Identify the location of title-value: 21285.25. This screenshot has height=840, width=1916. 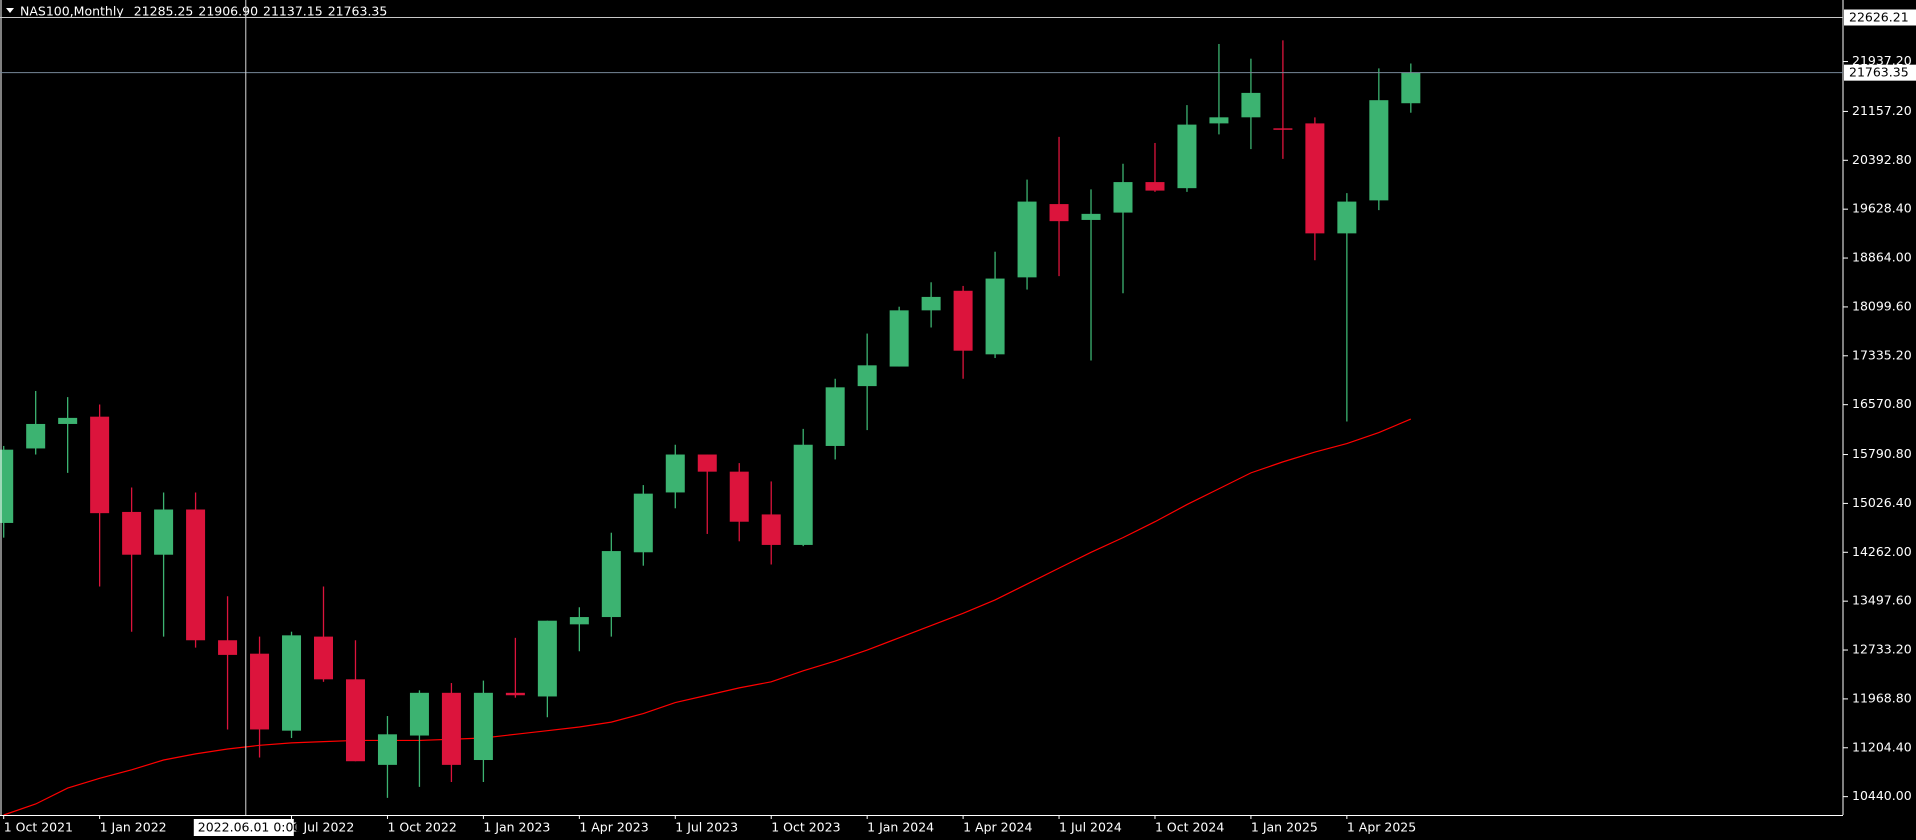
(164, 11).